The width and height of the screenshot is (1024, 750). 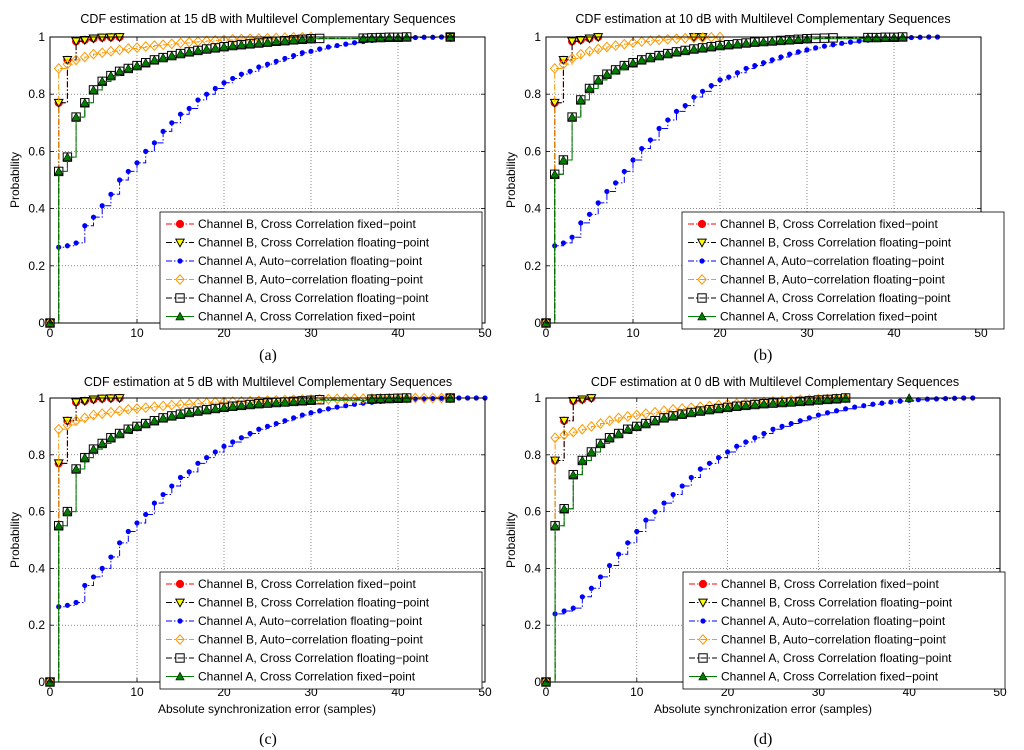 I want to click on y-tick-label: 0.6, so click(x=36, y=151).